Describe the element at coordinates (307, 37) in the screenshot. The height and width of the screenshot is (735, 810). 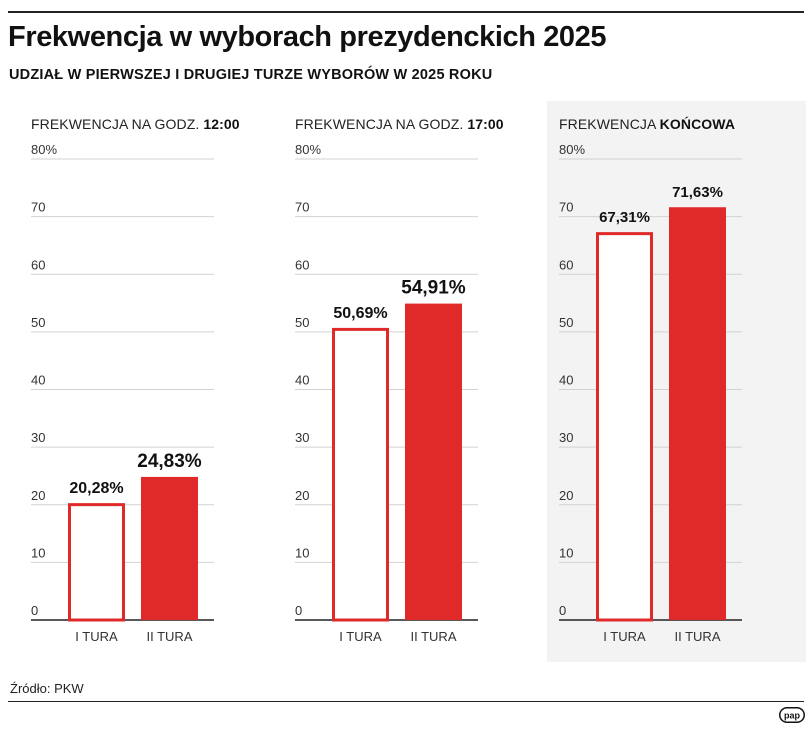
I see `page-title: Frekwencja w wyborach prezydenckich 2025` at that location.